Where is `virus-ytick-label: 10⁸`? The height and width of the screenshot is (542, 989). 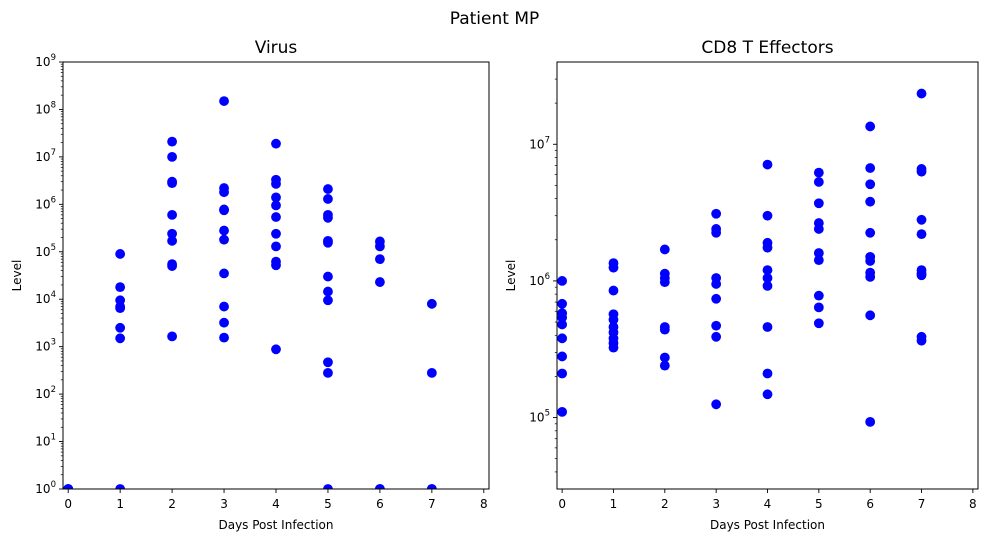
virus-ytick-label: 10⁸ is located at coordinates (45, 108).